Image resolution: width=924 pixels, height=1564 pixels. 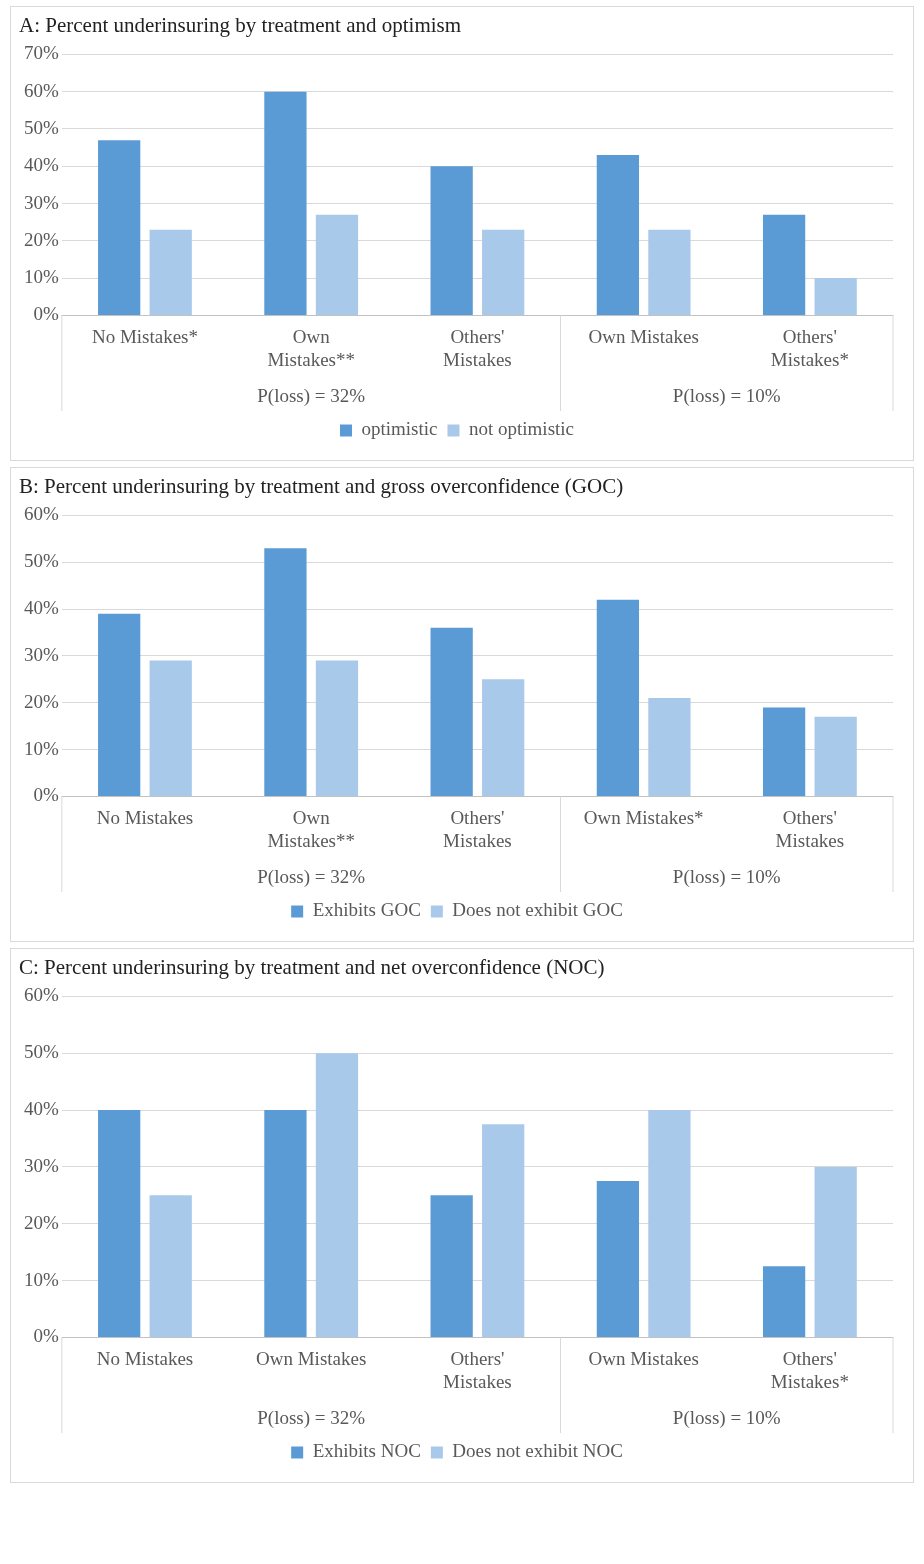 I want to click on legend-label: Exhibits GOC, so click(x=366, y=910).